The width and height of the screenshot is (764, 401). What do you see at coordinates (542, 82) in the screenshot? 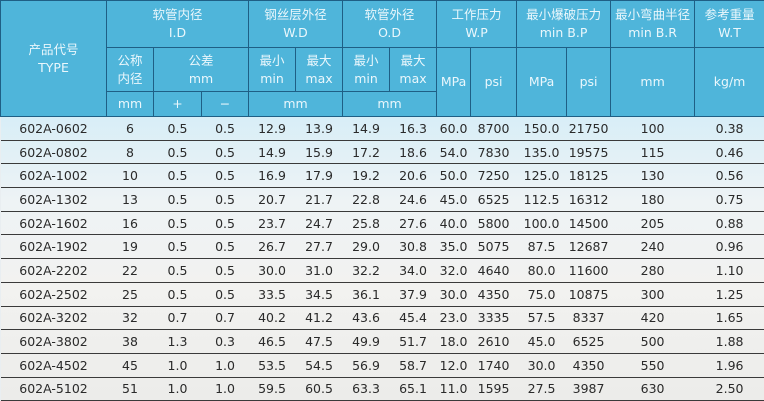
I see `header-bp-mpa: MPa` at bounding box center [542, 82].